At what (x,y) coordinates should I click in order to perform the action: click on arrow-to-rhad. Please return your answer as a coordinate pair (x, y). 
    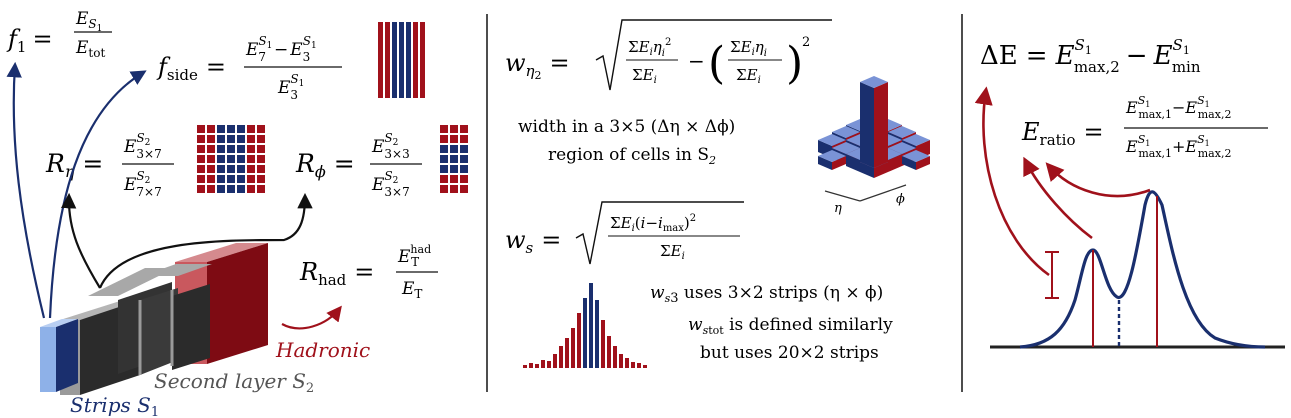
    Looking at the image, I should click on (311, 317).